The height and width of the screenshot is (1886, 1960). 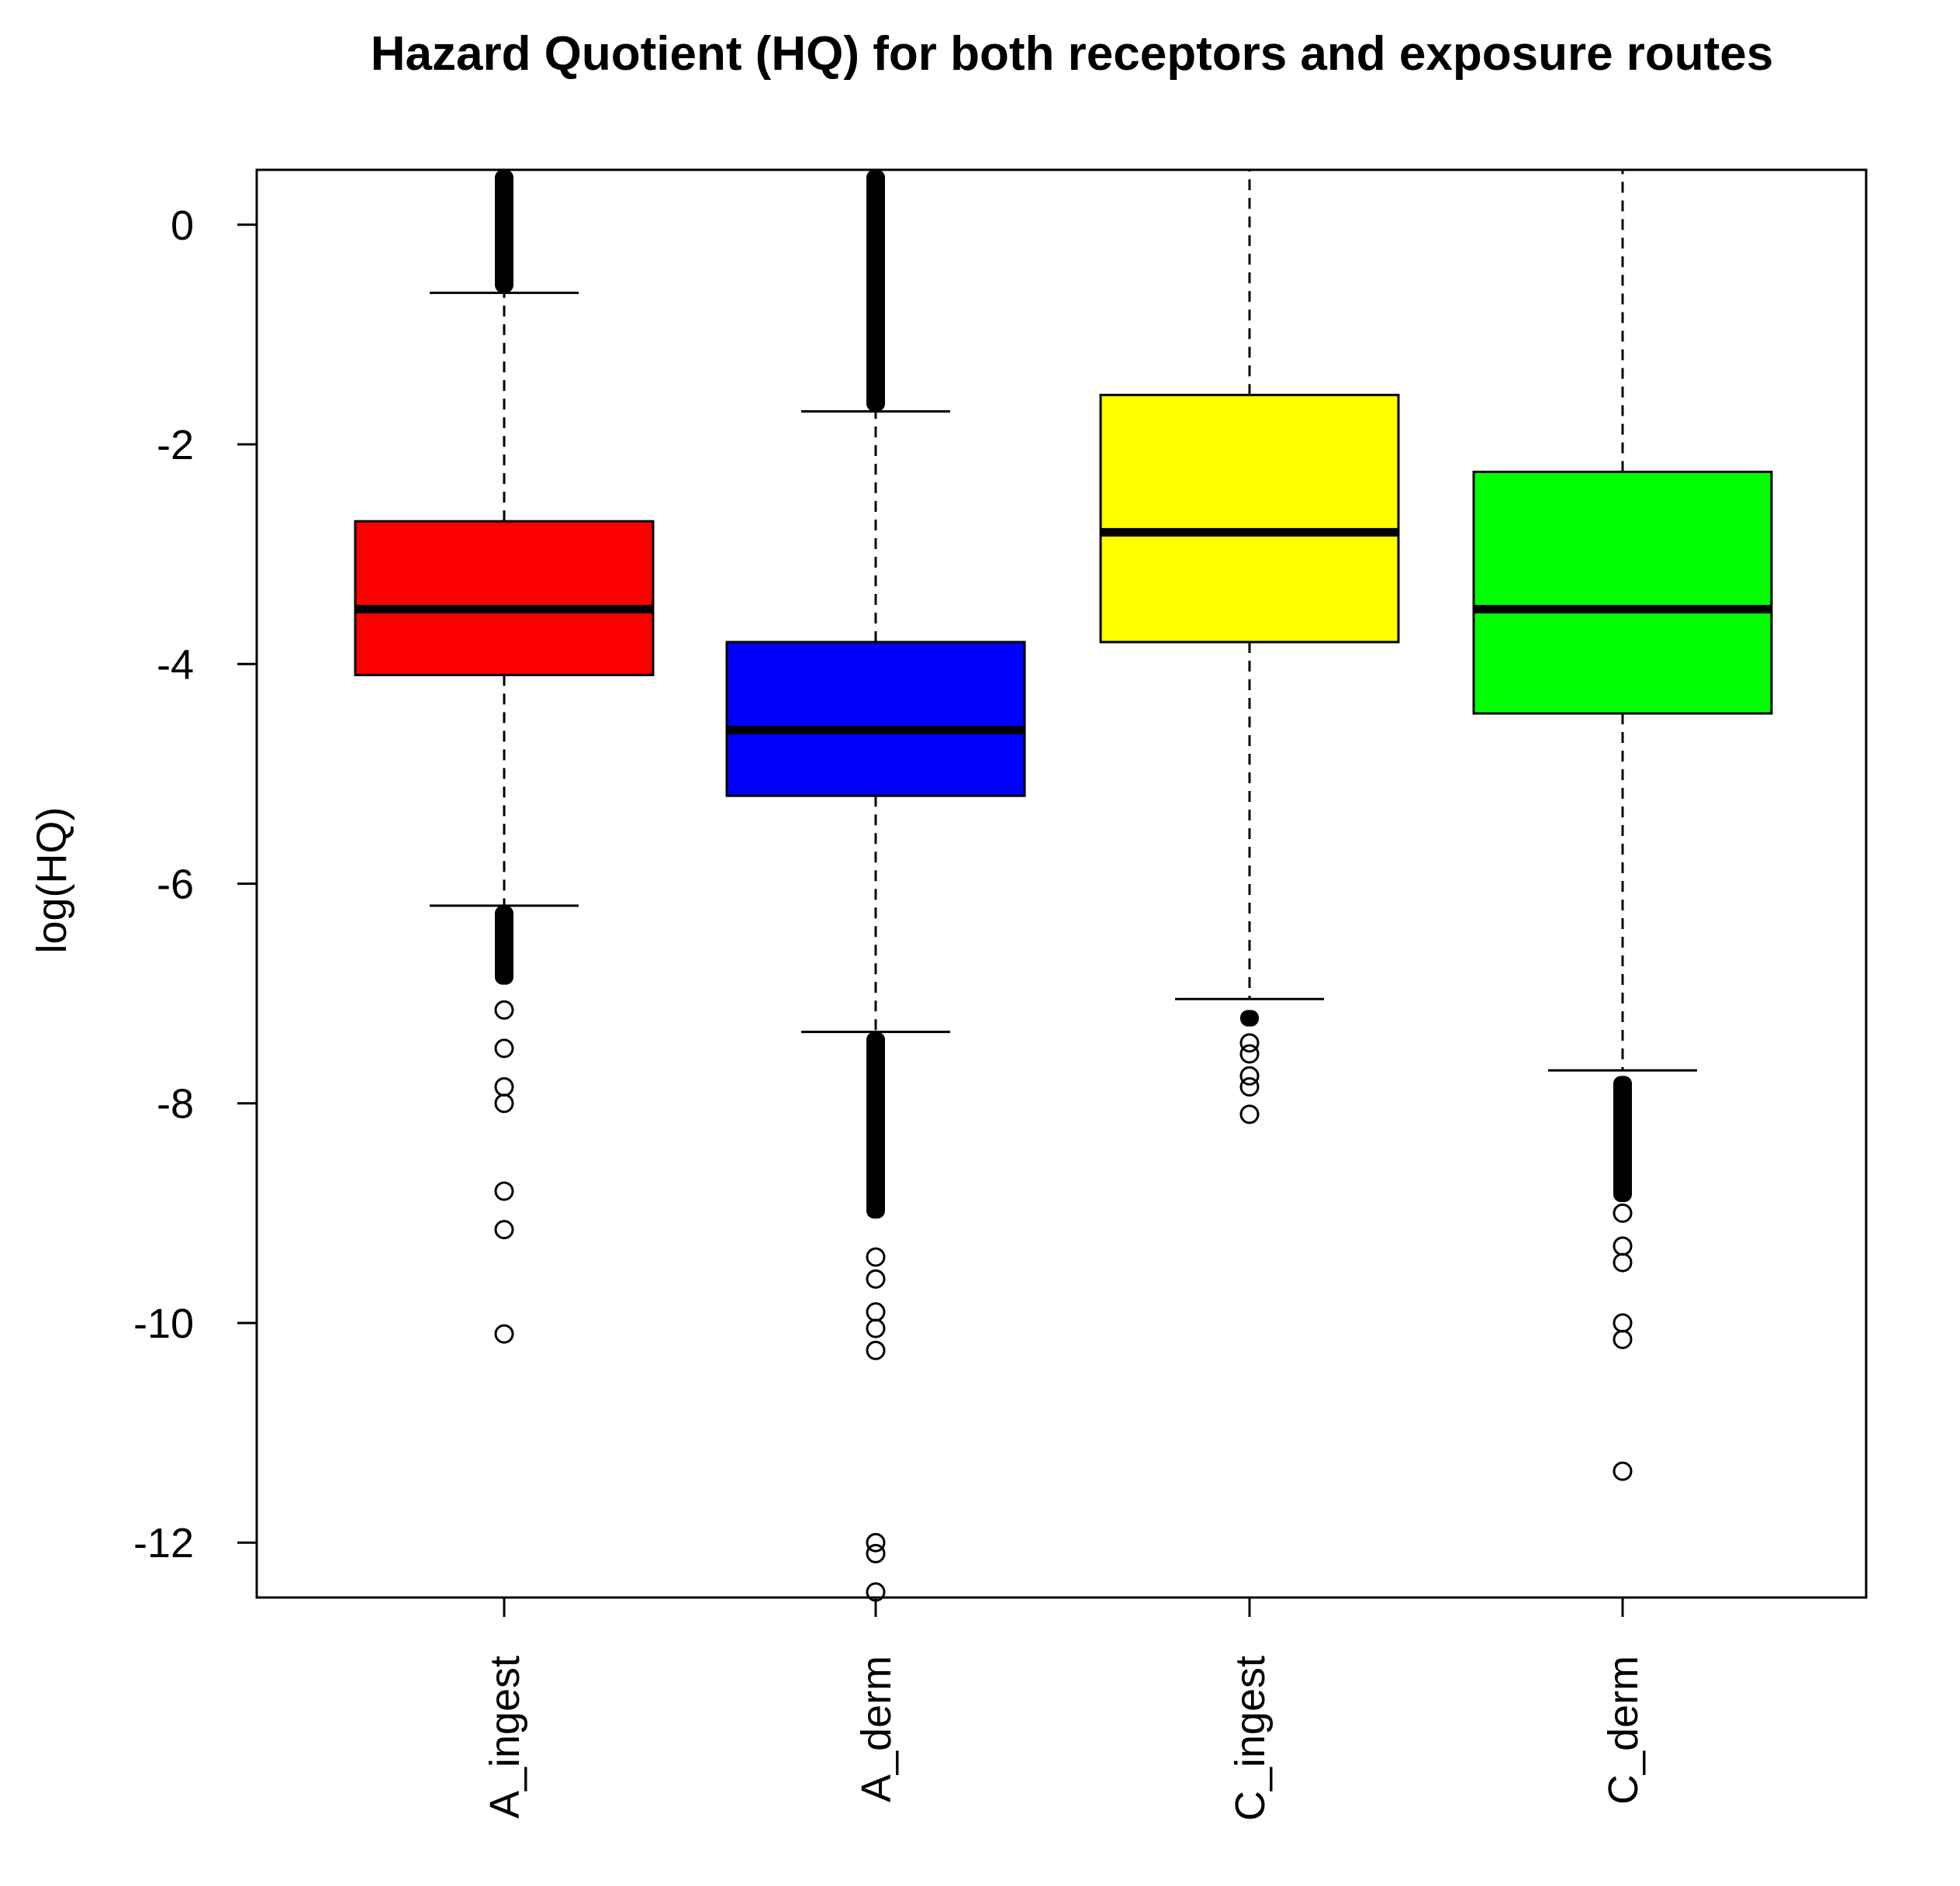 I want to click on y-tick-label: -6, so click(x=176, y=885).